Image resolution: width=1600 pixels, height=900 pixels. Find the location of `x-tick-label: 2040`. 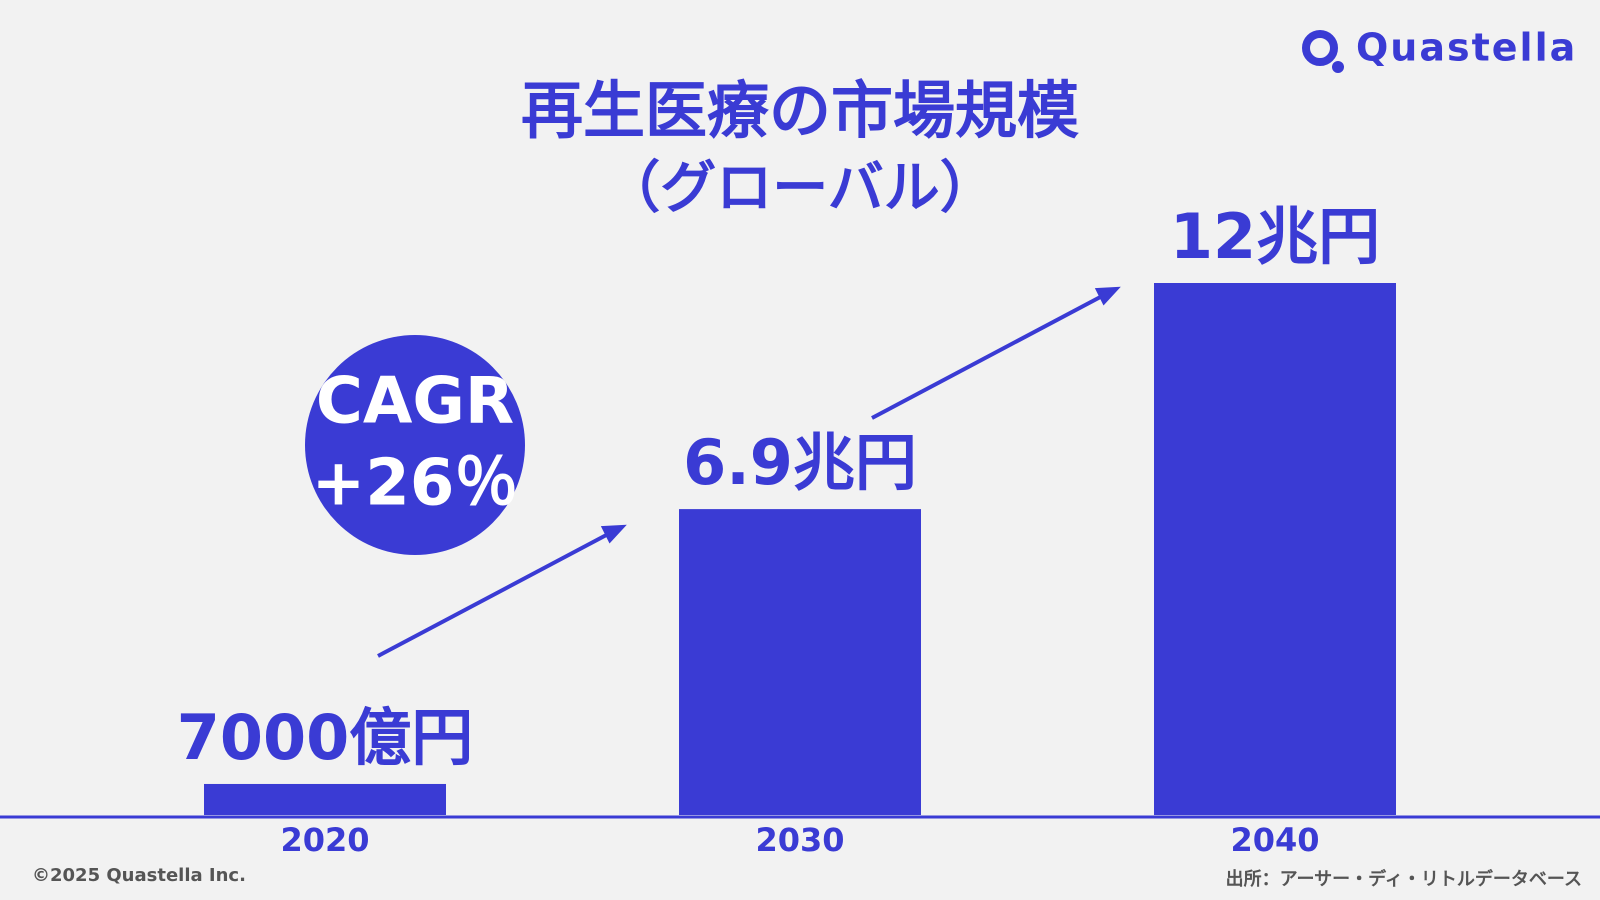

x-tick-label: 2040 is located at coordinates (1274, 840).